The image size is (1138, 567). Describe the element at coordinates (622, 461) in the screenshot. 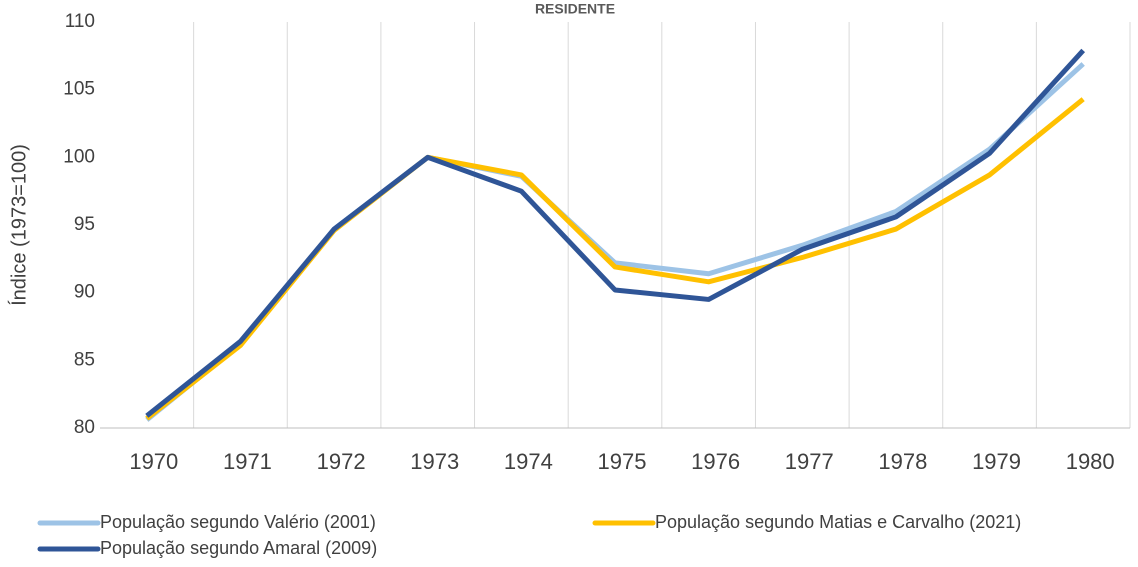

I see `x-tick-label: 1975` at that location.